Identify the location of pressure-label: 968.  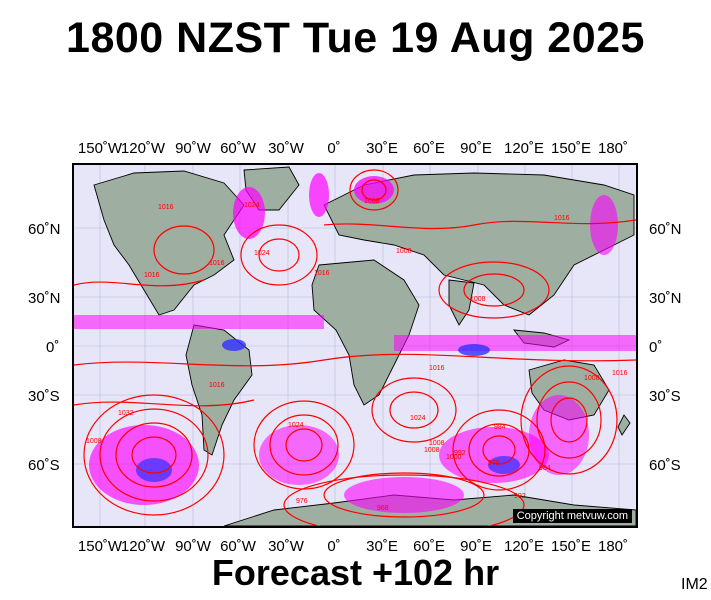
(383, 508).